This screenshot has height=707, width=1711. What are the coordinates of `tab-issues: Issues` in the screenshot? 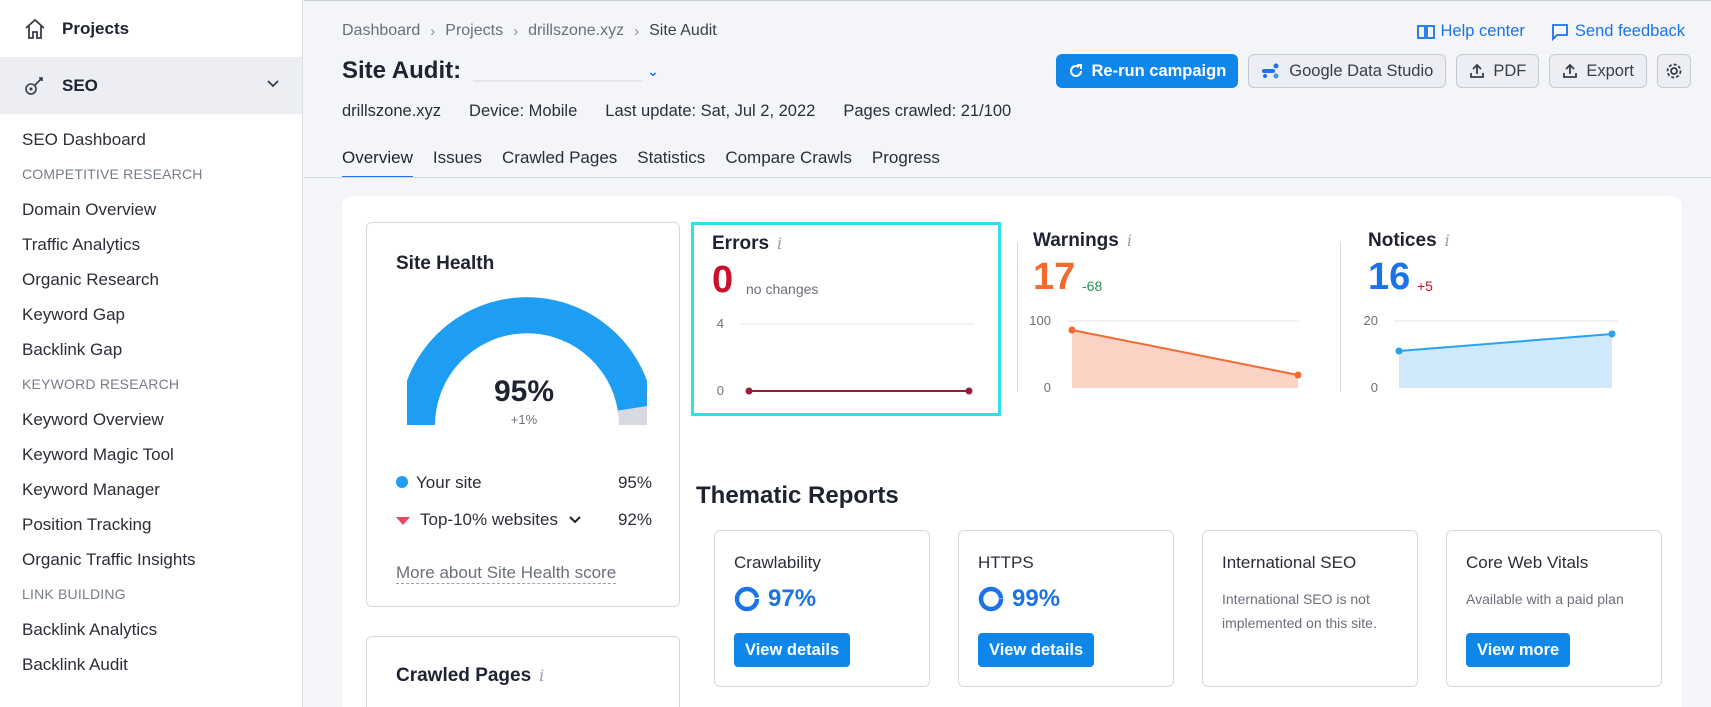 It's located at (457, 157).